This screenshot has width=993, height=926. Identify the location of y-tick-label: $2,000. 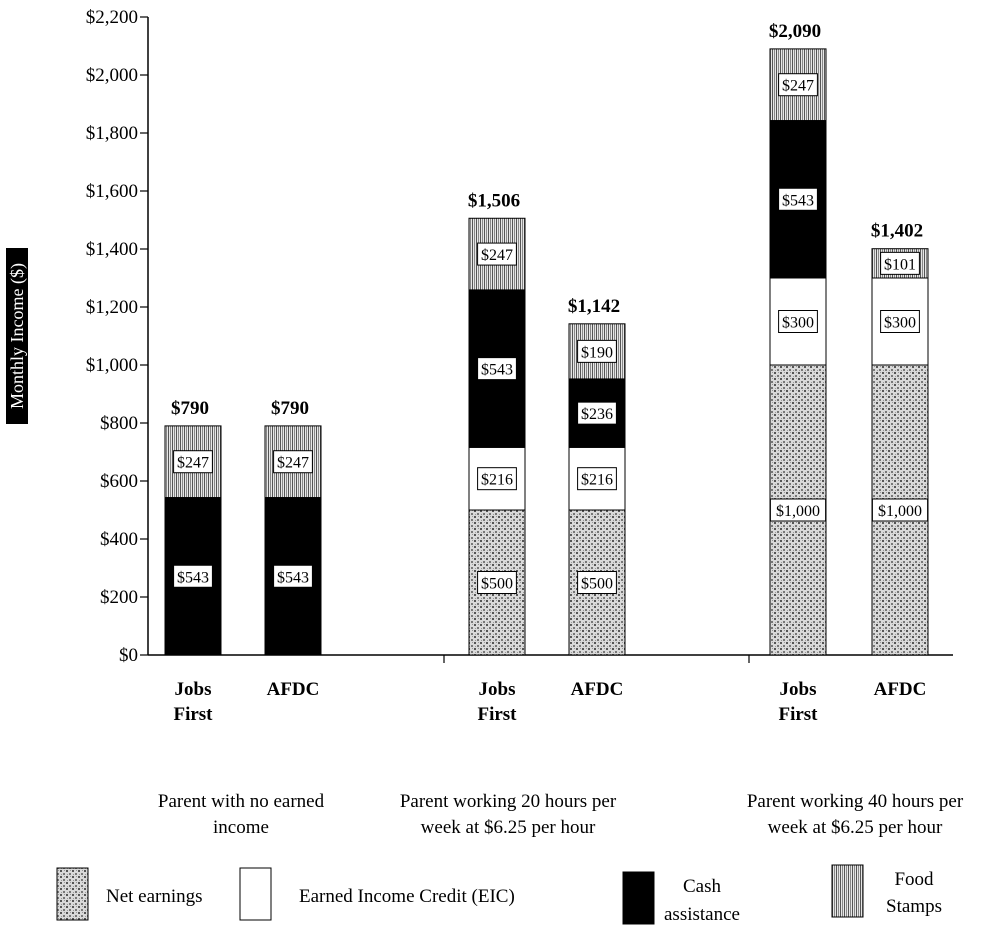
(112, 75).